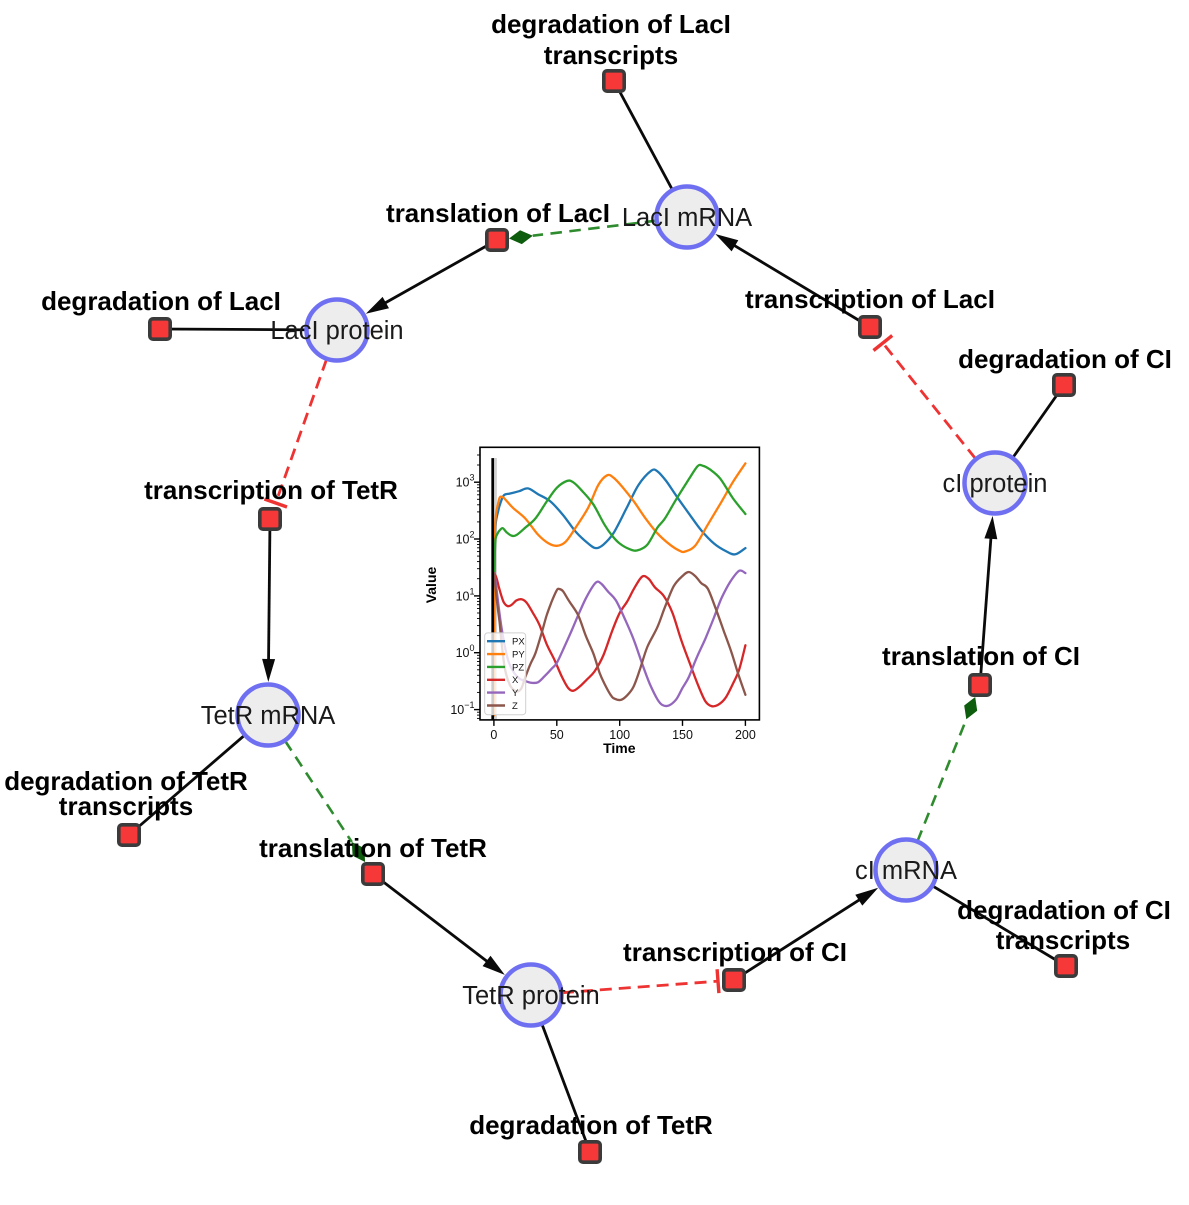 This screenshot has width=1189, height=1205. What do you see at coordinates (373, 848) in the screenshot?
I see `svg-text: translation of TetR` at bounding box center [373, 848].